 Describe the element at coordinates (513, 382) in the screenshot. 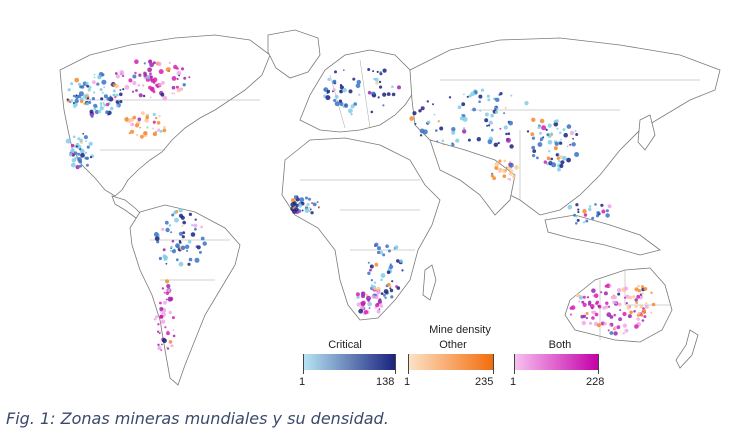

I see `legend-both-min: 1` at that location.